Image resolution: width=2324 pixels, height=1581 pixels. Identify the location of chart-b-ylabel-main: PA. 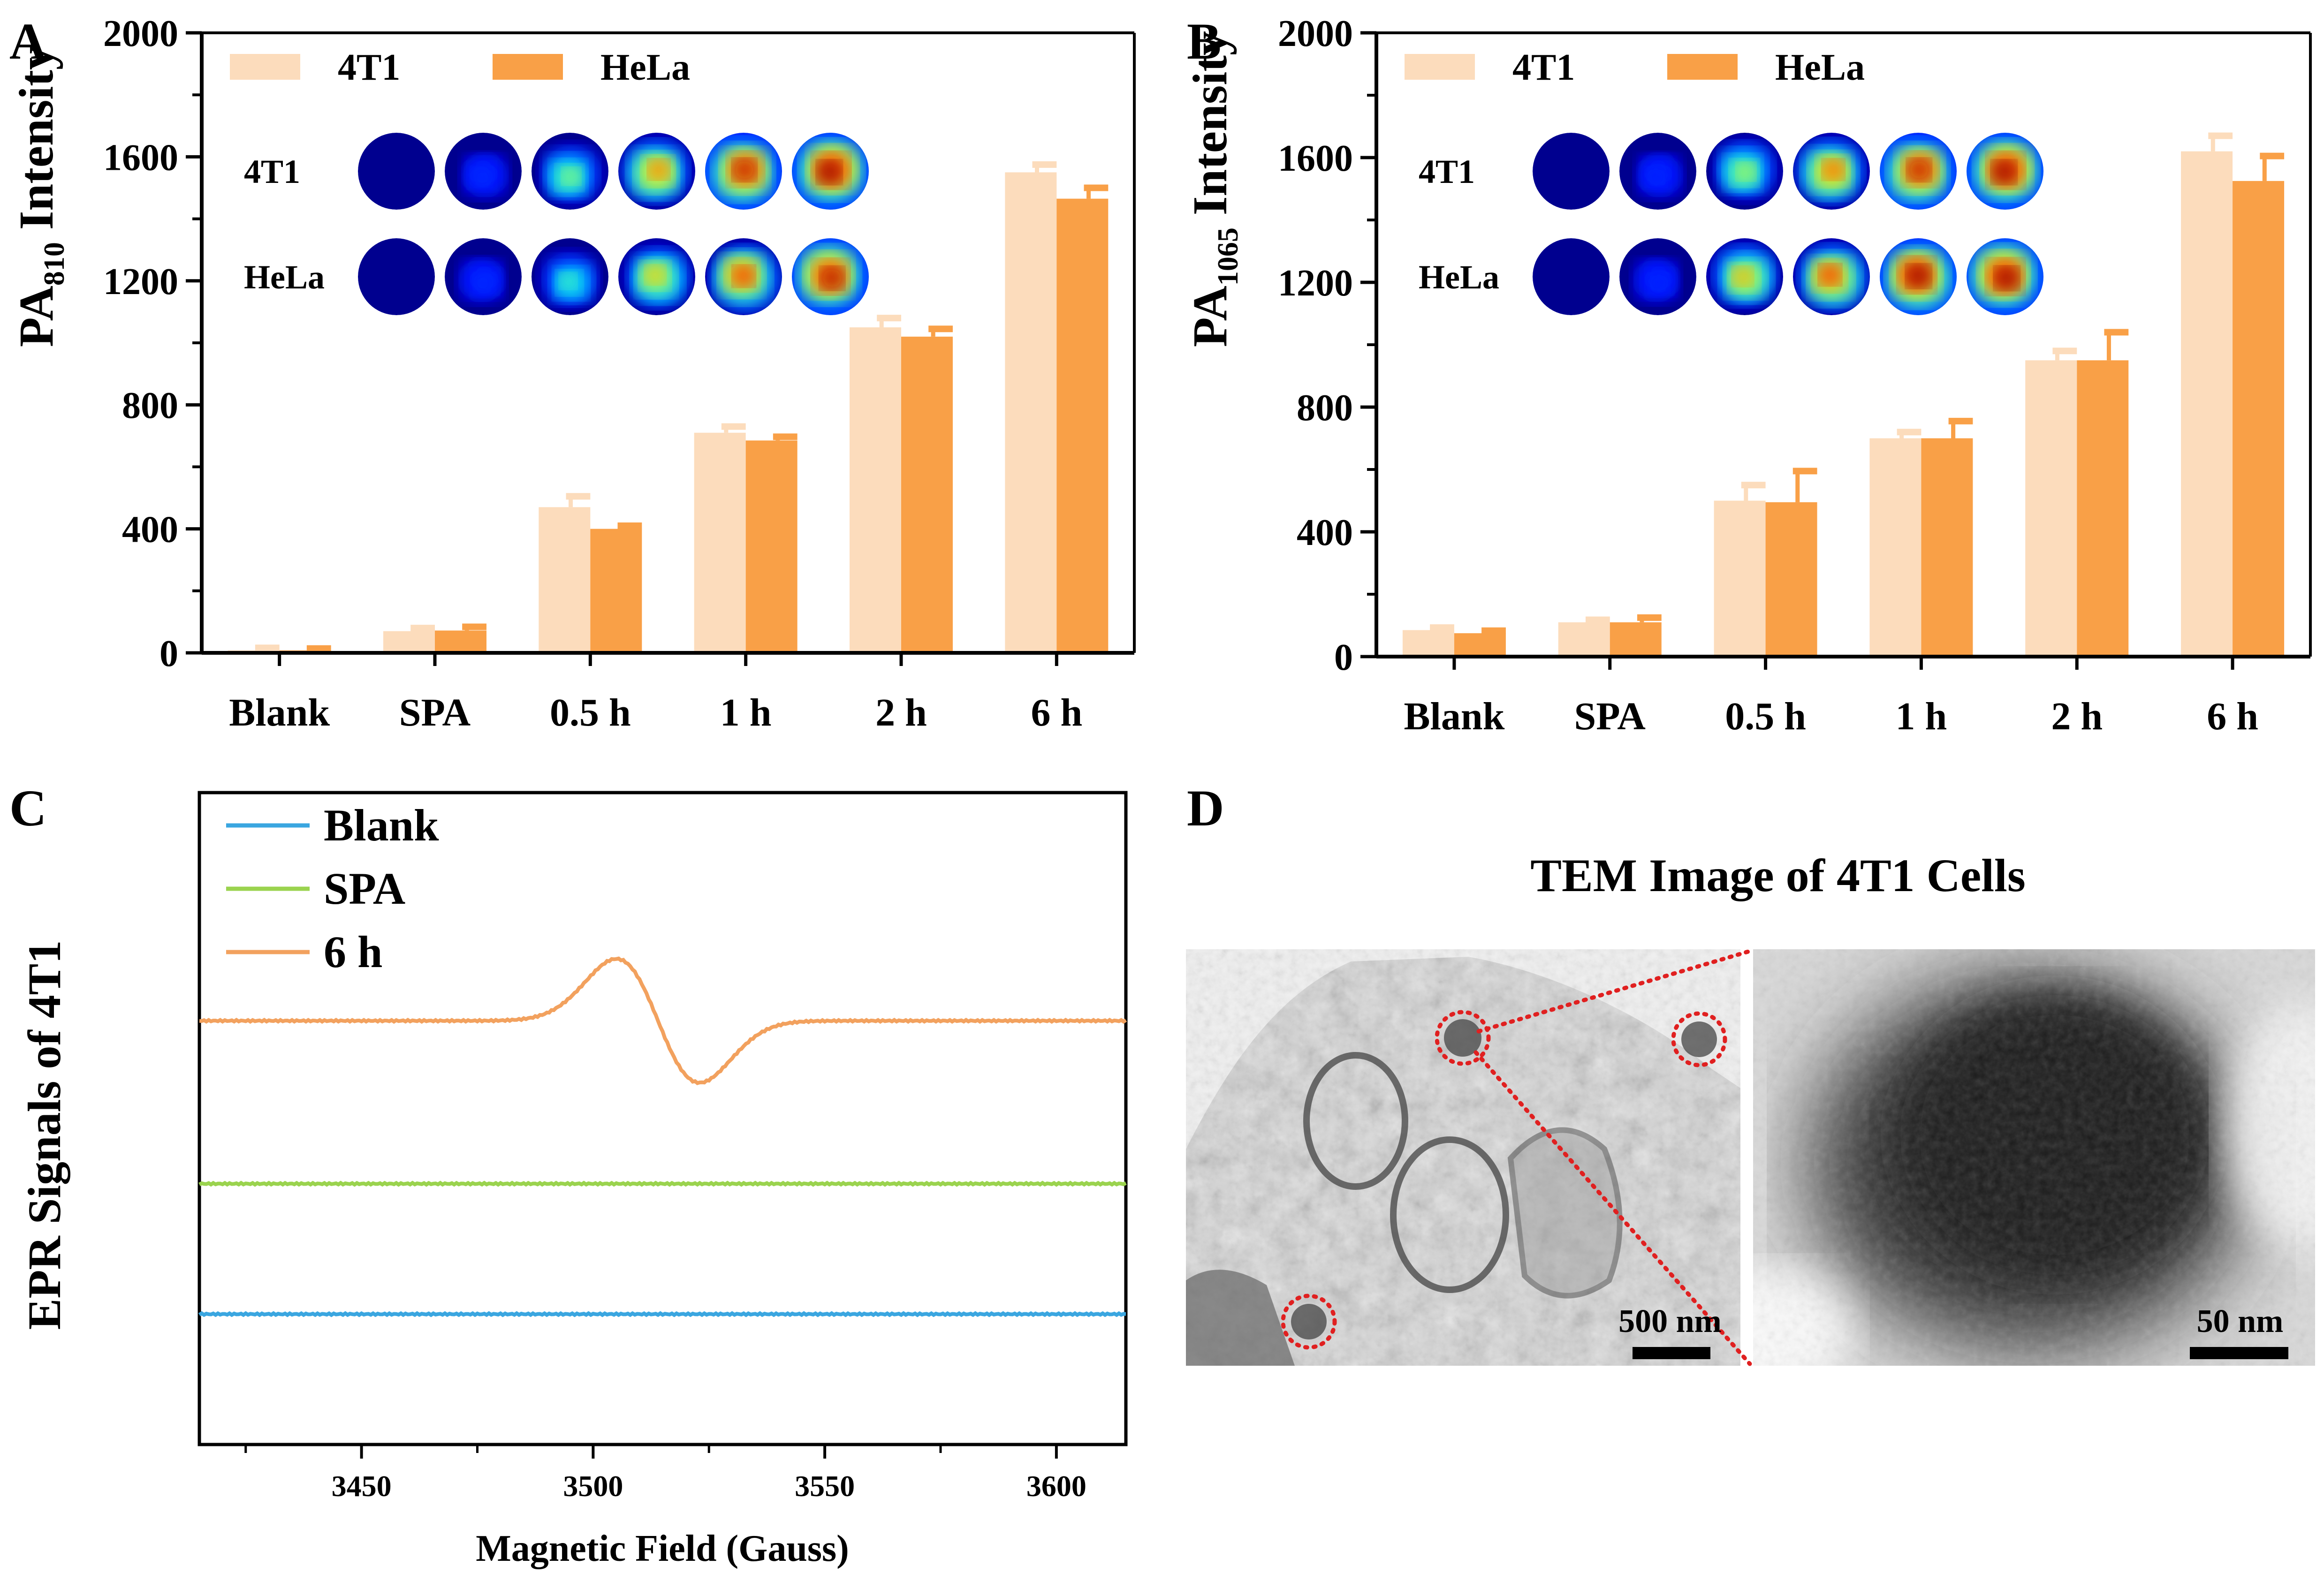
(1210, 316).